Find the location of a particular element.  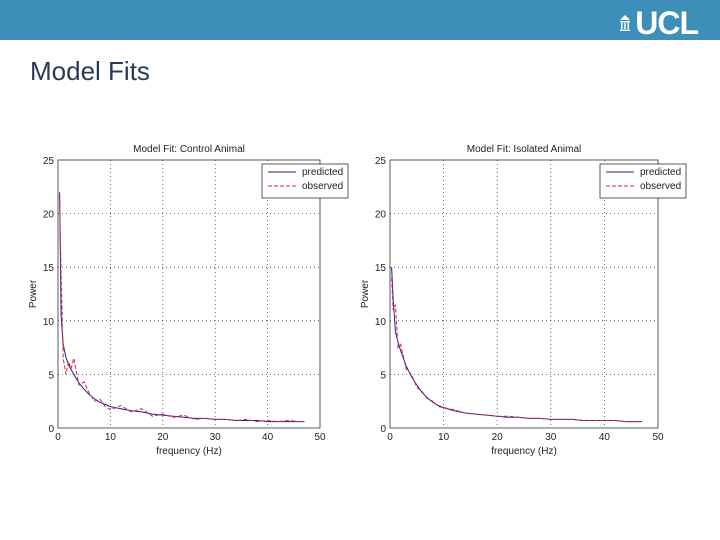

portico-icon is located at coordinates (625, 23).